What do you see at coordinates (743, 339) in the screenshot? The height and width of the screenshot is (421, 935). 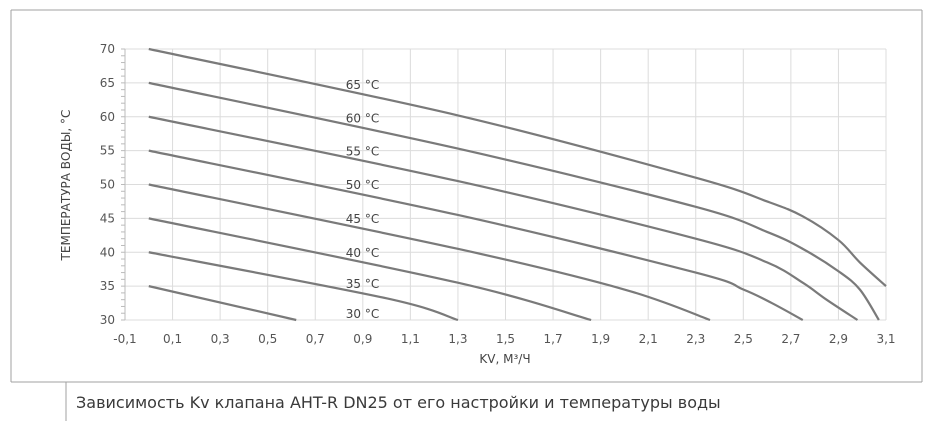 I see `x-tick-label: 2,5` at bounding box center [743, 339].